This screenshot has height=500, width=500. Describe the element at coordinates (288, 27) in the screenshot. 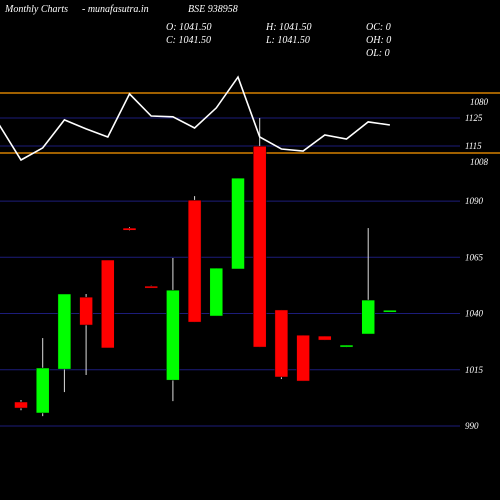

I see `high-info: H: 1041.50` at that location.